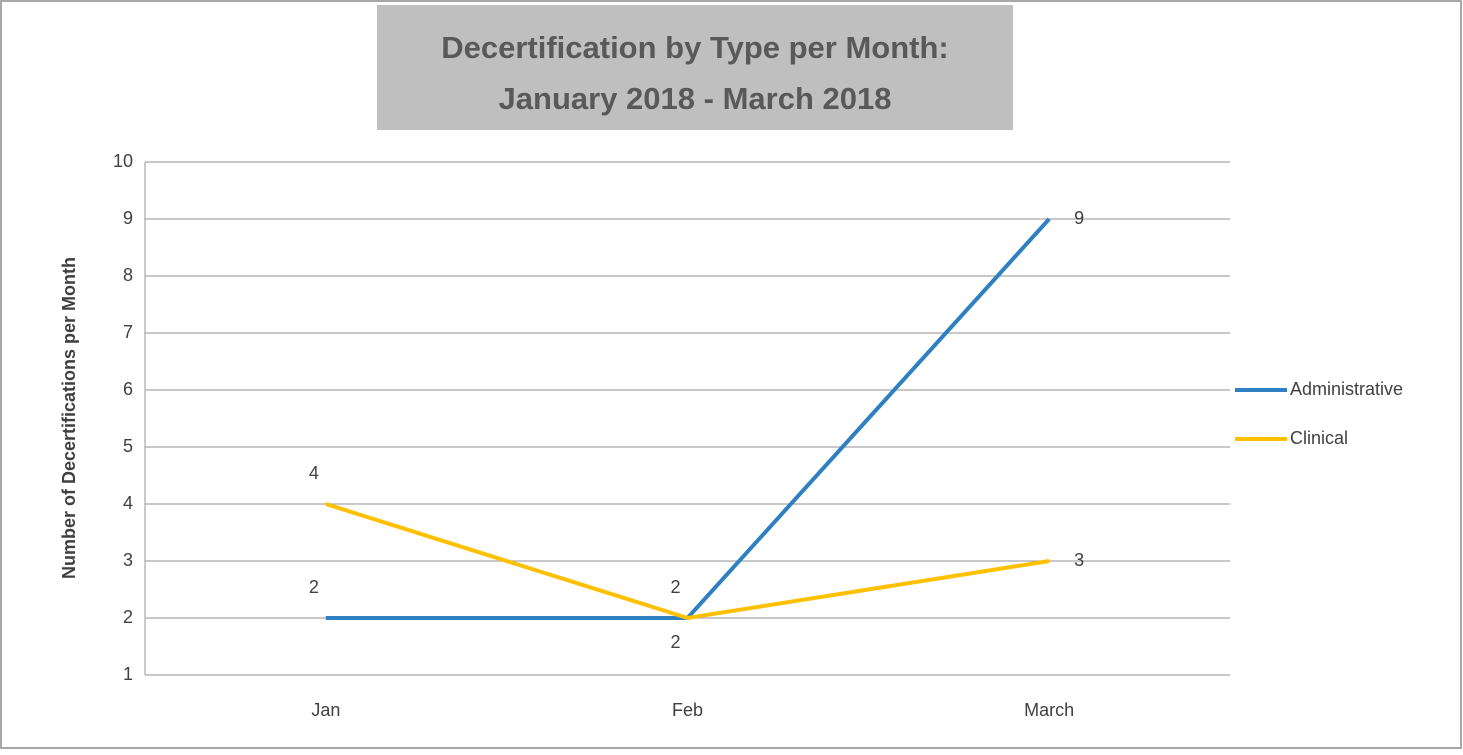 Image resolution: width=1463 pixels, height=755 pixels. What do you see at coordinates (1049, 710) in the screenshot?
I see `x-tick-label: March` at bounding box center [1049, 710].